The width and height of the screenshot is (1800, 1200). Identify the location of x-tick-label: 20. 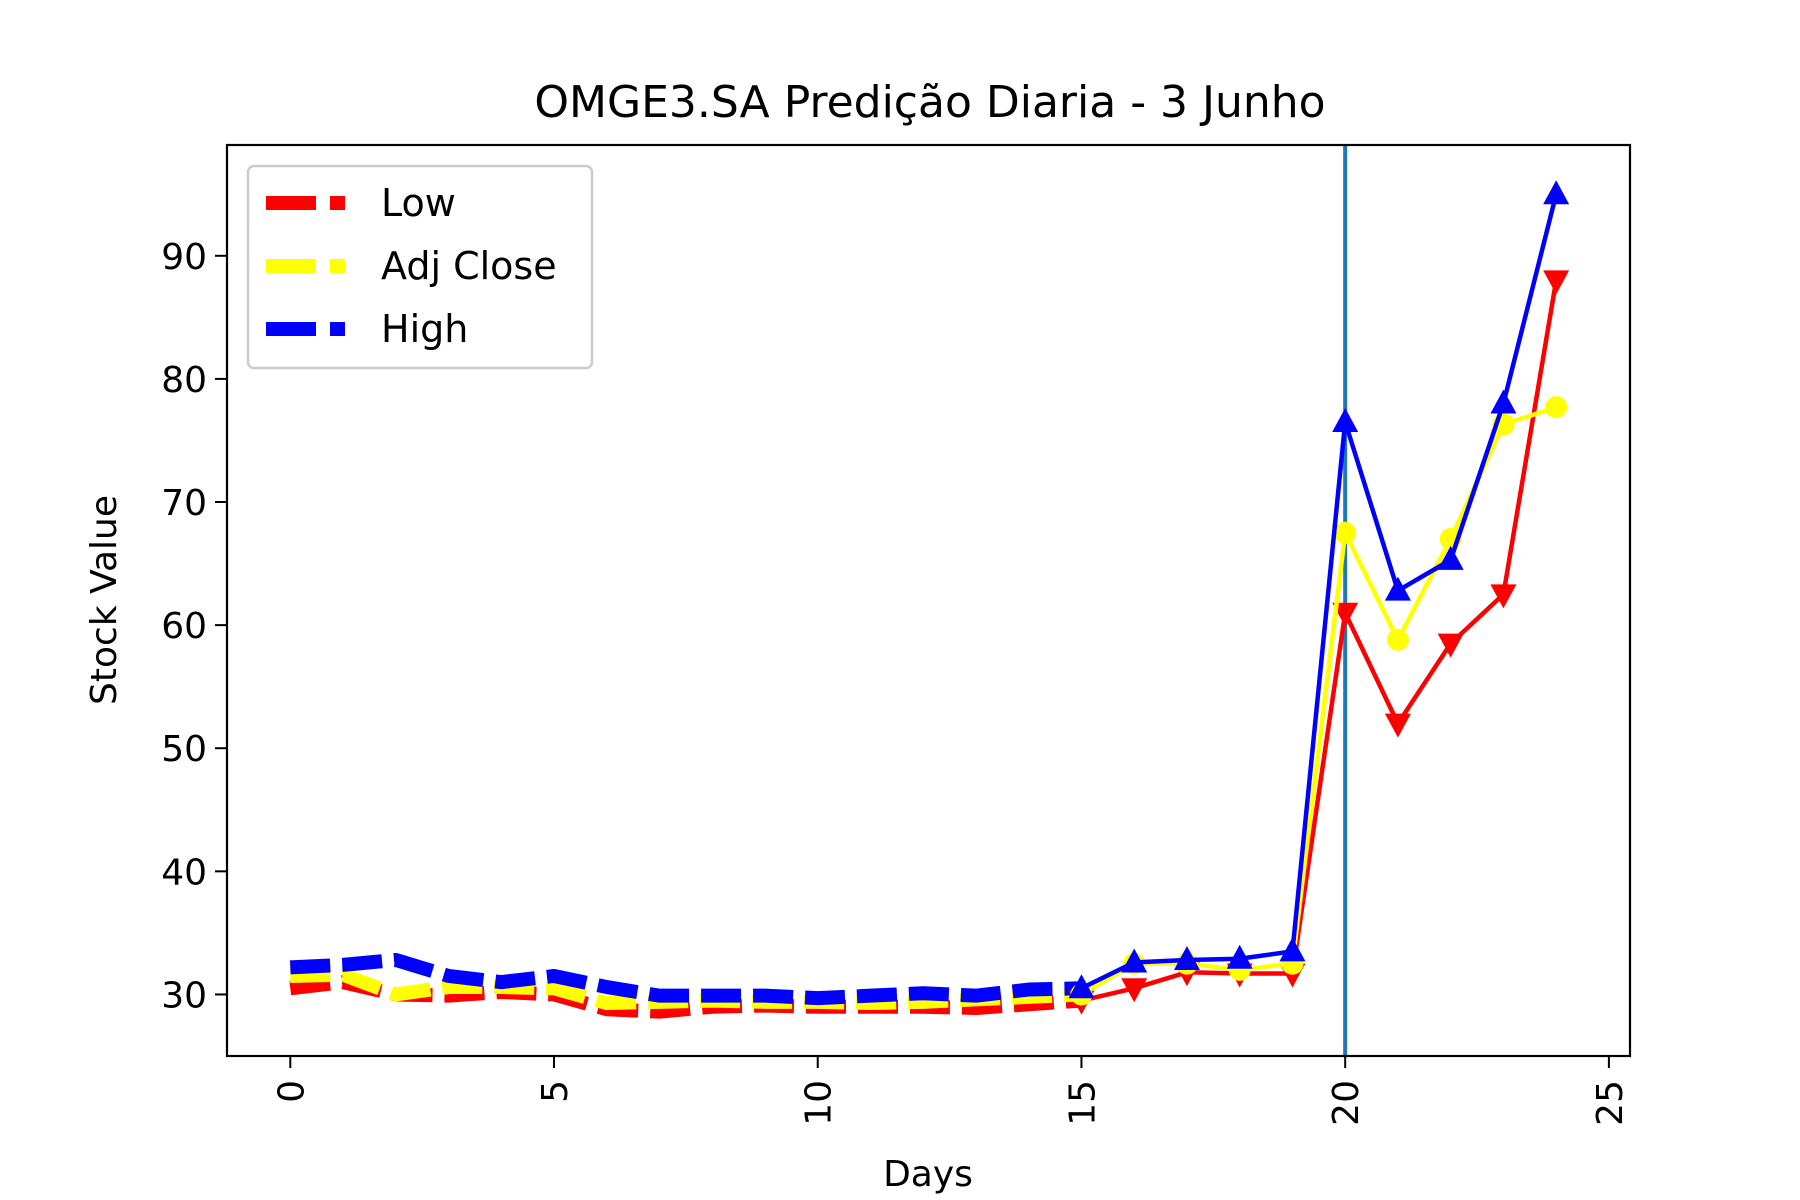
(1346, 1103).